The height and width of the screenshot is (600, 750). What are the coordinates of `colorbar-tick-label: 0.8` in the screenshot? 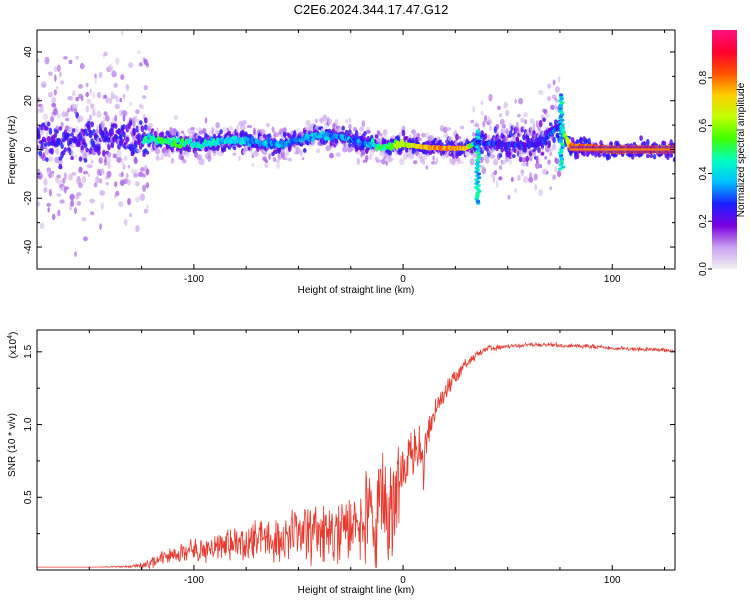 It's located at (703, 77).